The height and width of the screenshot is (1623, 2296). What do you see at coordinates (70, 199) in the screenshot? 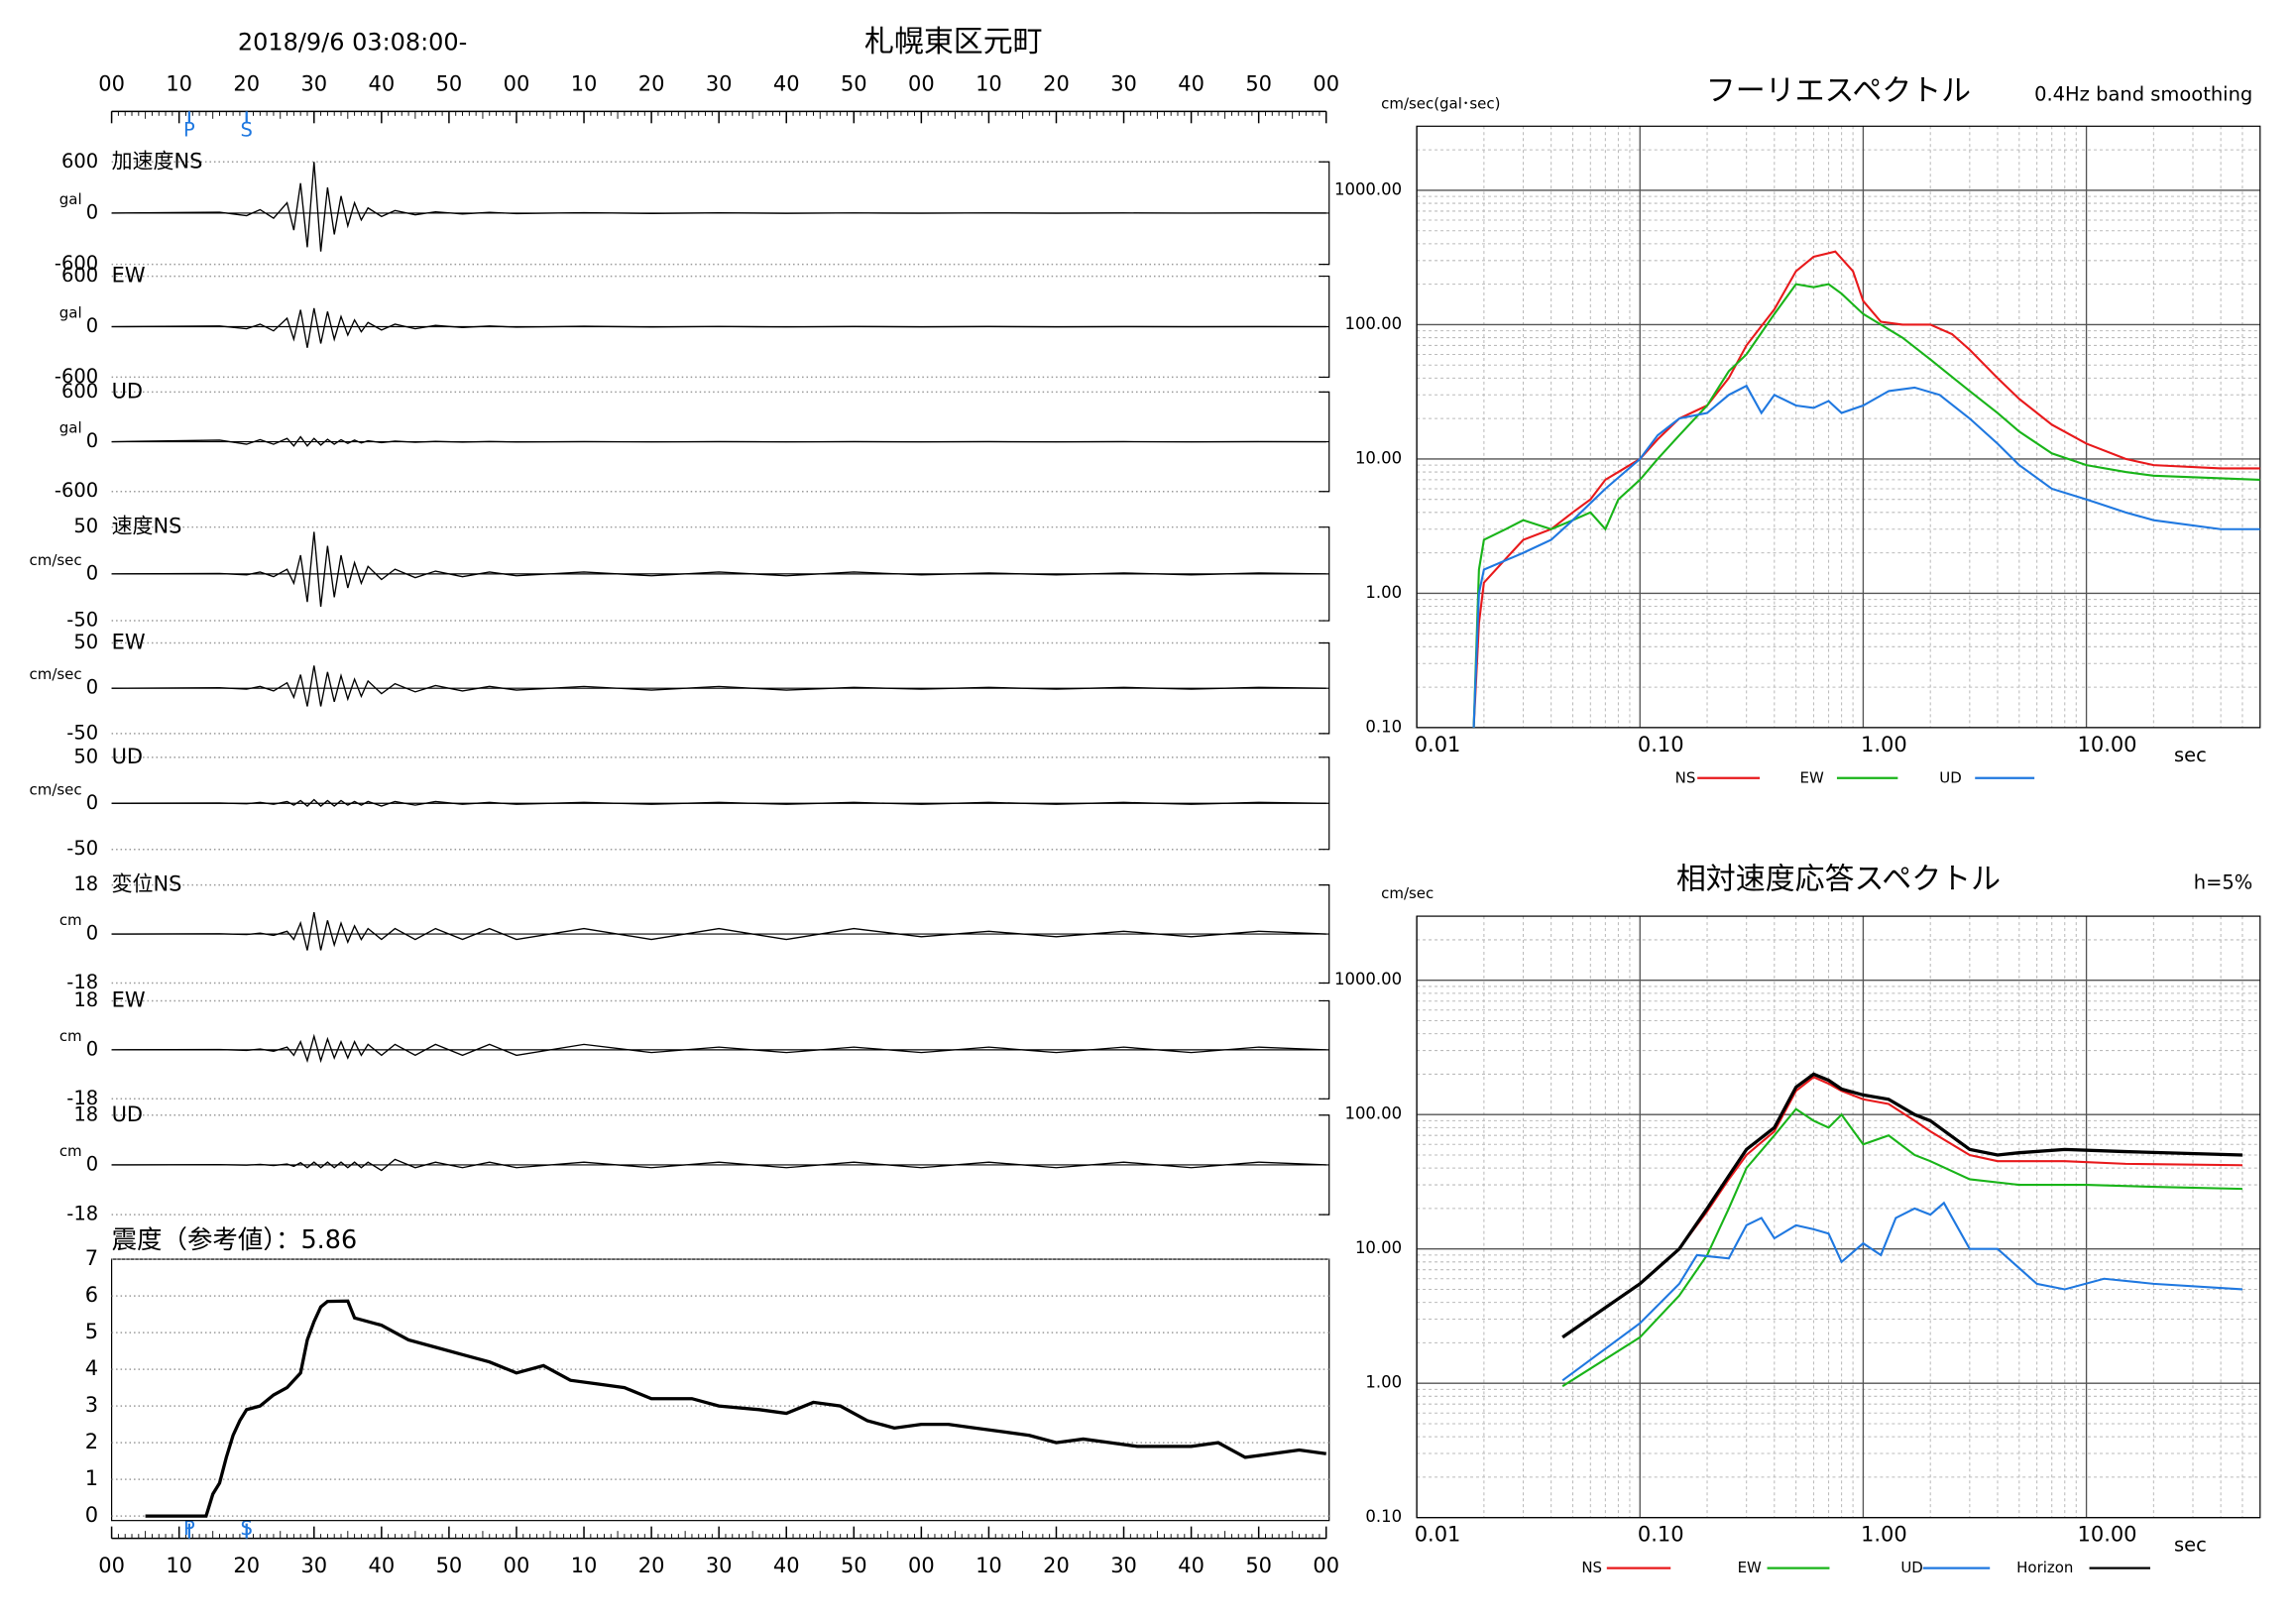
I see `unit: gal` at bounding box center [70, 199].